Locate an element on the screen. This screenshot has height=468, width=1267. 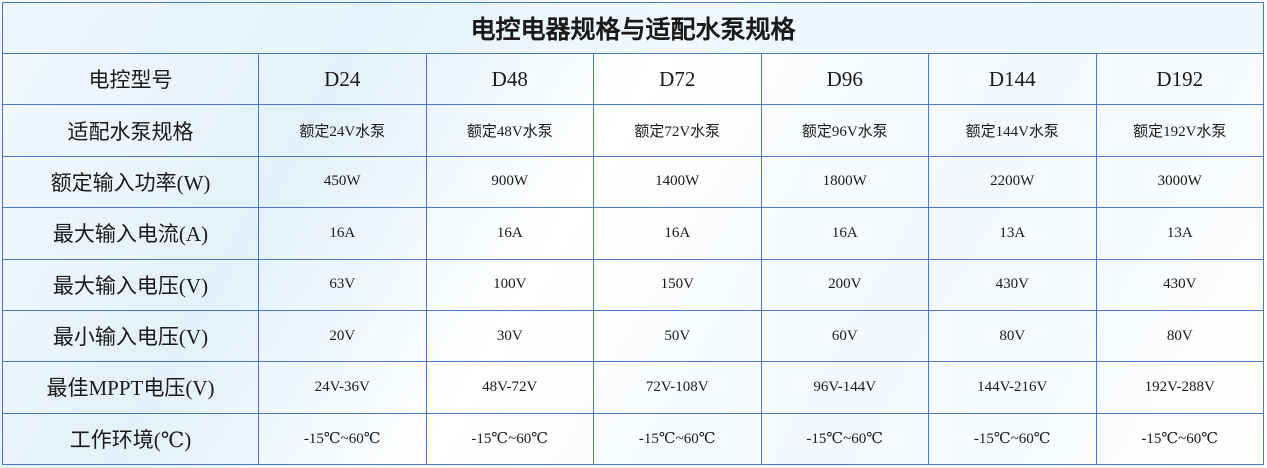
column-header: D24 is located at coordinates (342, 79).